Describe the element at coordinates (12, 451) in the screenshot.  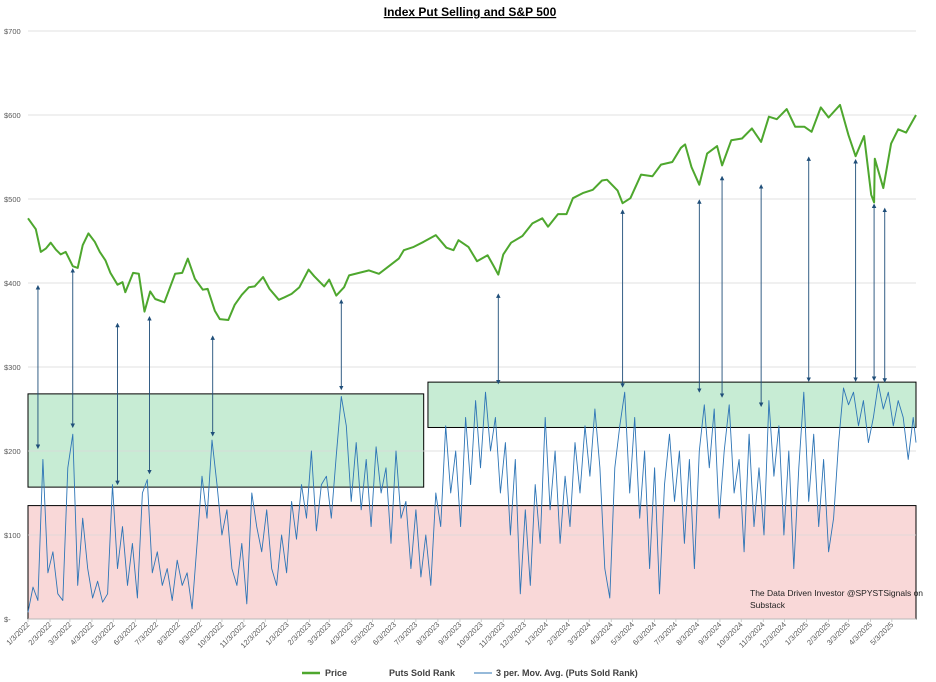
I see `y-tick-label: $200` at that location.